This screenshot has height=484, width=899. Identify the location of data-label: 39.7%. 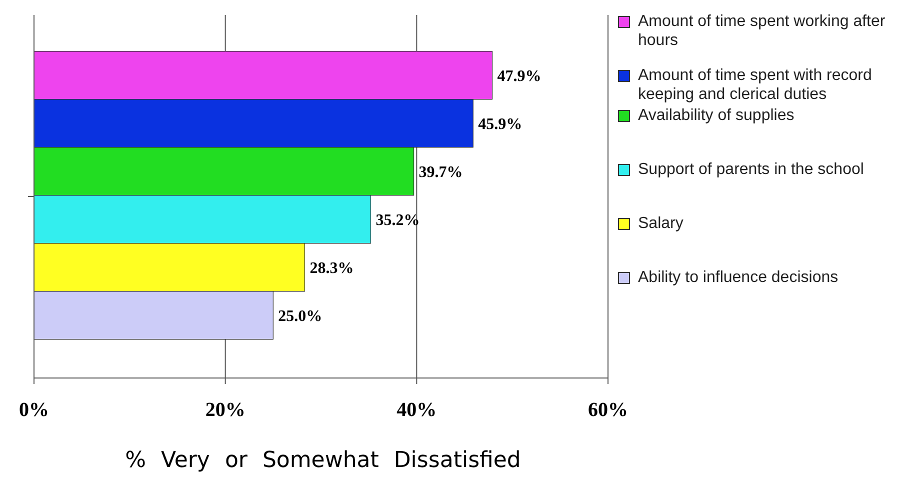
(440, 172).